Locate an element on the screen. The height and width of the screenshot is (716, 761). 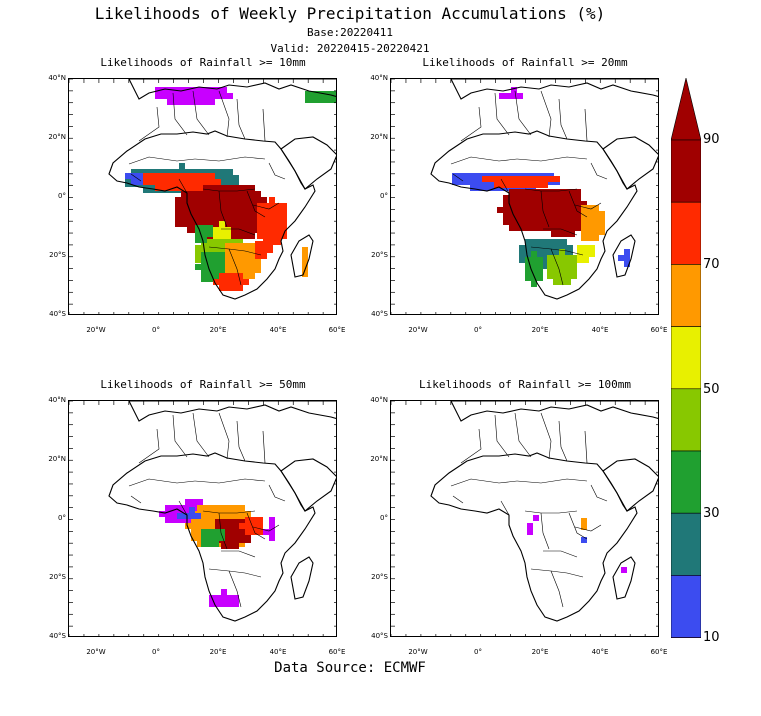
lat-tick-label: 0° is located at coordinates (384, 196).